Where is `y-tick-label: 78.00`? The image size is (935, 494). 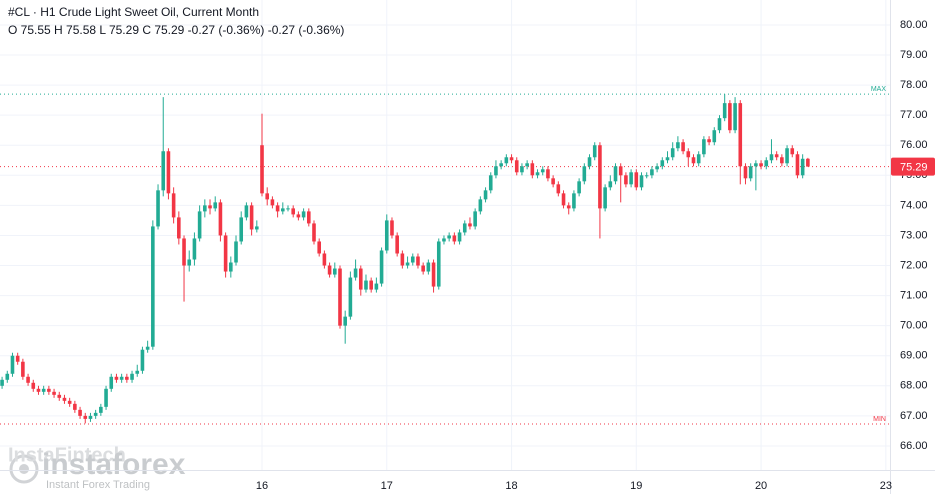 y-tick-label: 78.00 is located at coordinates (914, 85).